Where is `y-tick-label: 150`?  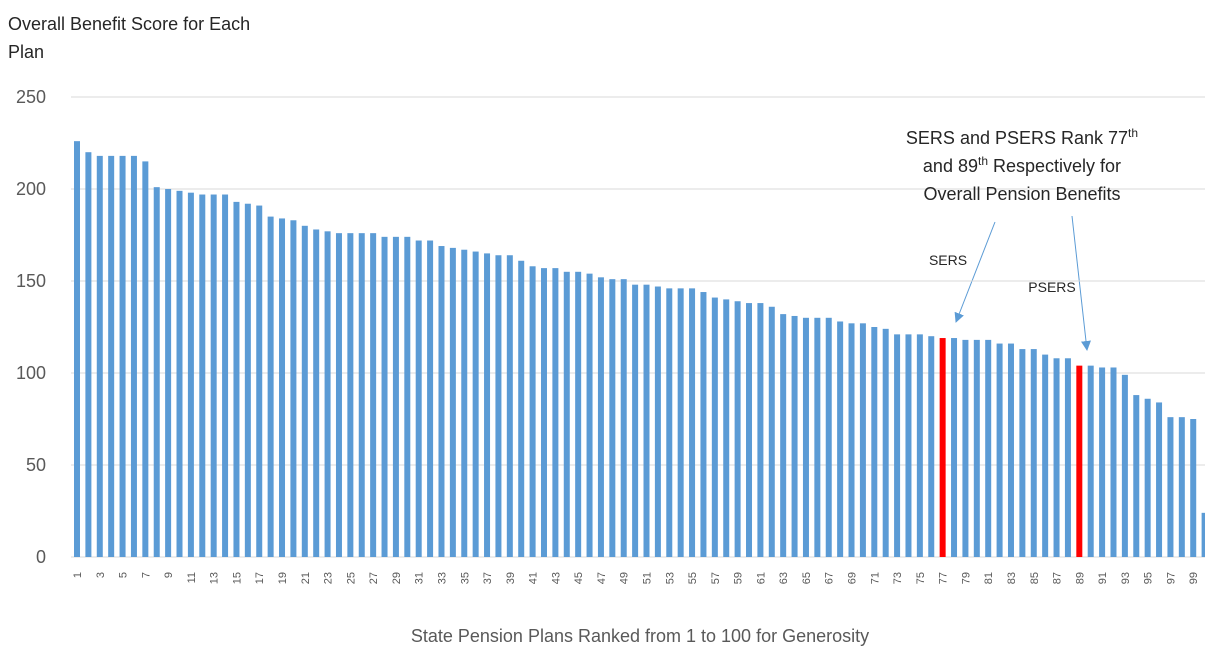 y-tick-label: 150 is located at coordinates (31, 281).